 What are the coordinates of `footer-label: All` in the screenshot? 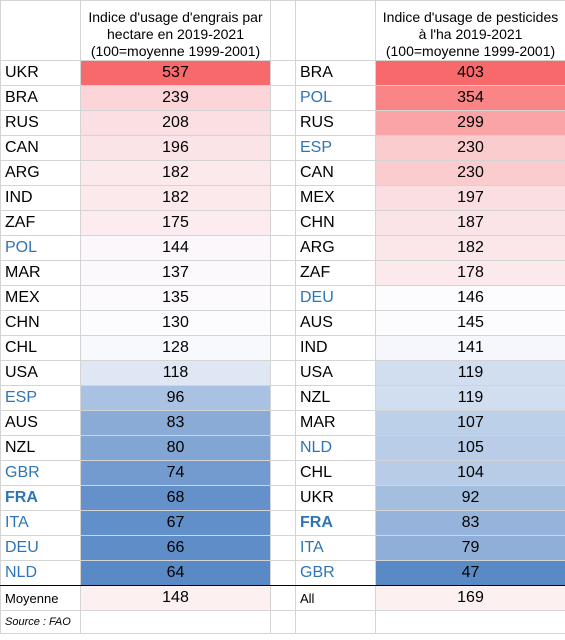 It's located at (335, 598).